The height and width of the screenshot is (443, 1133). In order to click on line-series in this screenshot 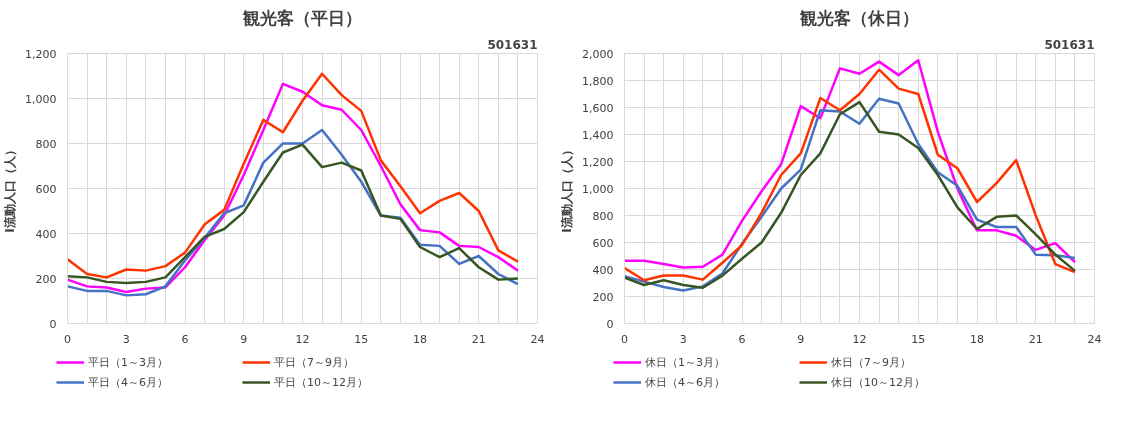, I will do `click(293, 214)`.